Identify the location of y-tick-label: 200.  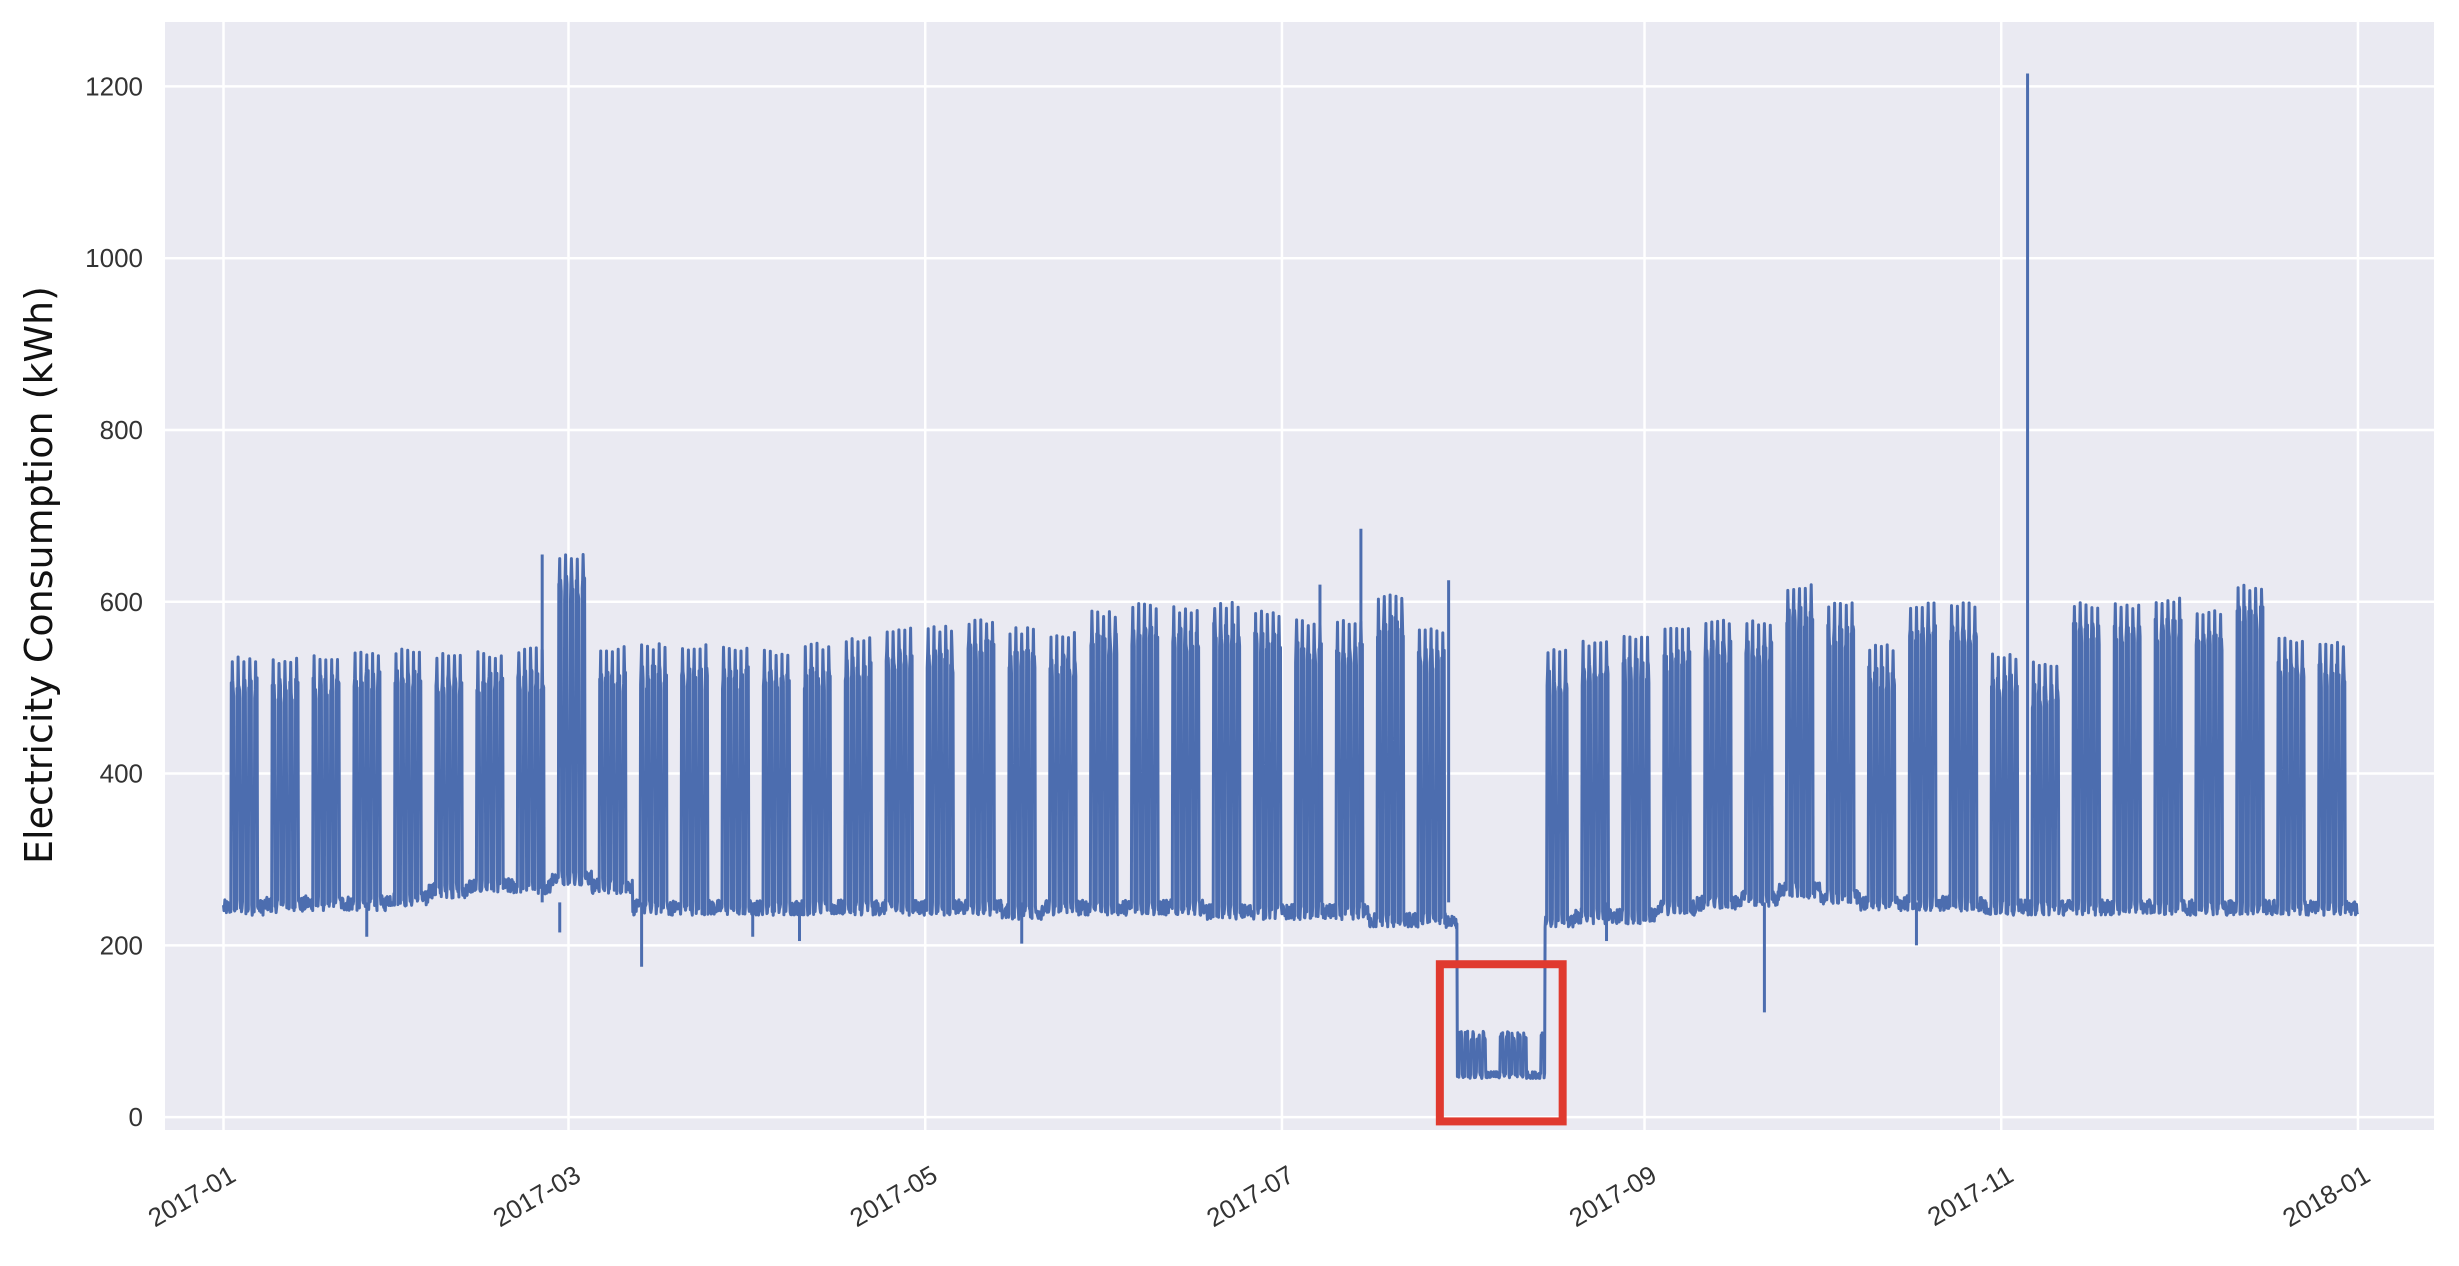
(121, 945).